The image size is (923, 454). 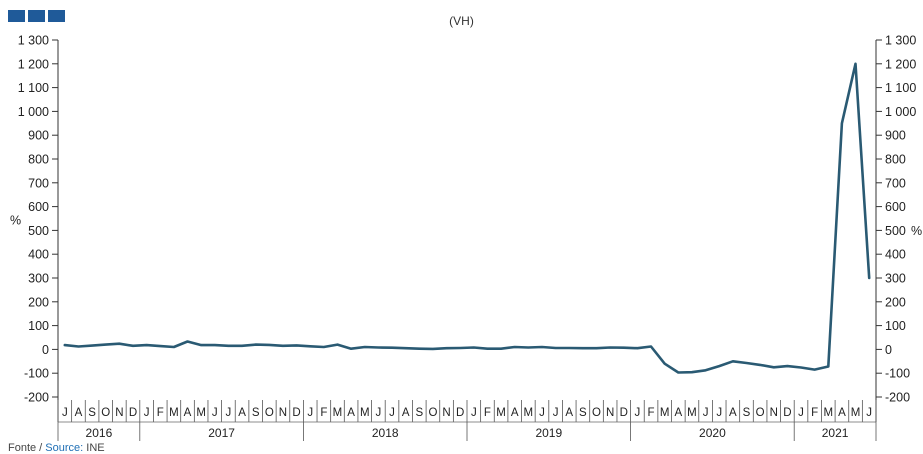 What do you see at coordinates (38, 302) in the screenshot?
I see `y-tick-label-left: 200` at bounding box center [38, 302].